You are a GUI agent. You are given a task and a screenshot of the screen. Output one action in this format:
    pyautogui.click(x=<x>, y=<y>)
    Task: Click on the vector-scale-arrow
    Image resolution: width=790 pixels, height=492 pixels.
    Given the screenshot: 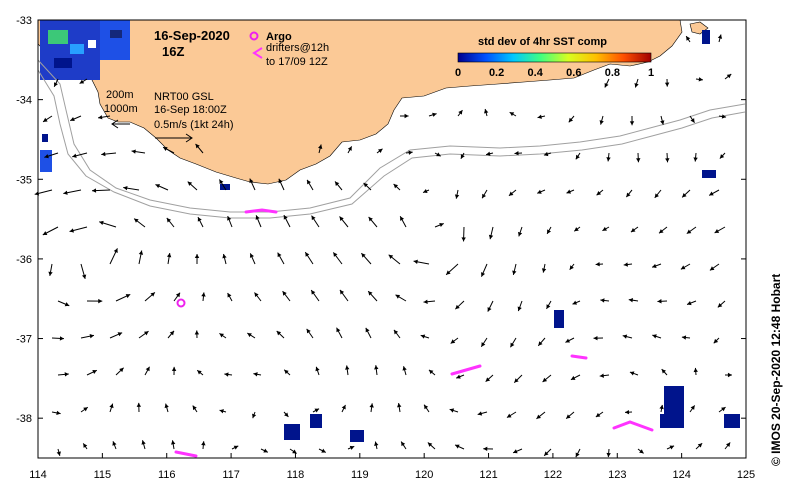 What is the action you would take?
    pyautogui.click(x=174, y=138)
    